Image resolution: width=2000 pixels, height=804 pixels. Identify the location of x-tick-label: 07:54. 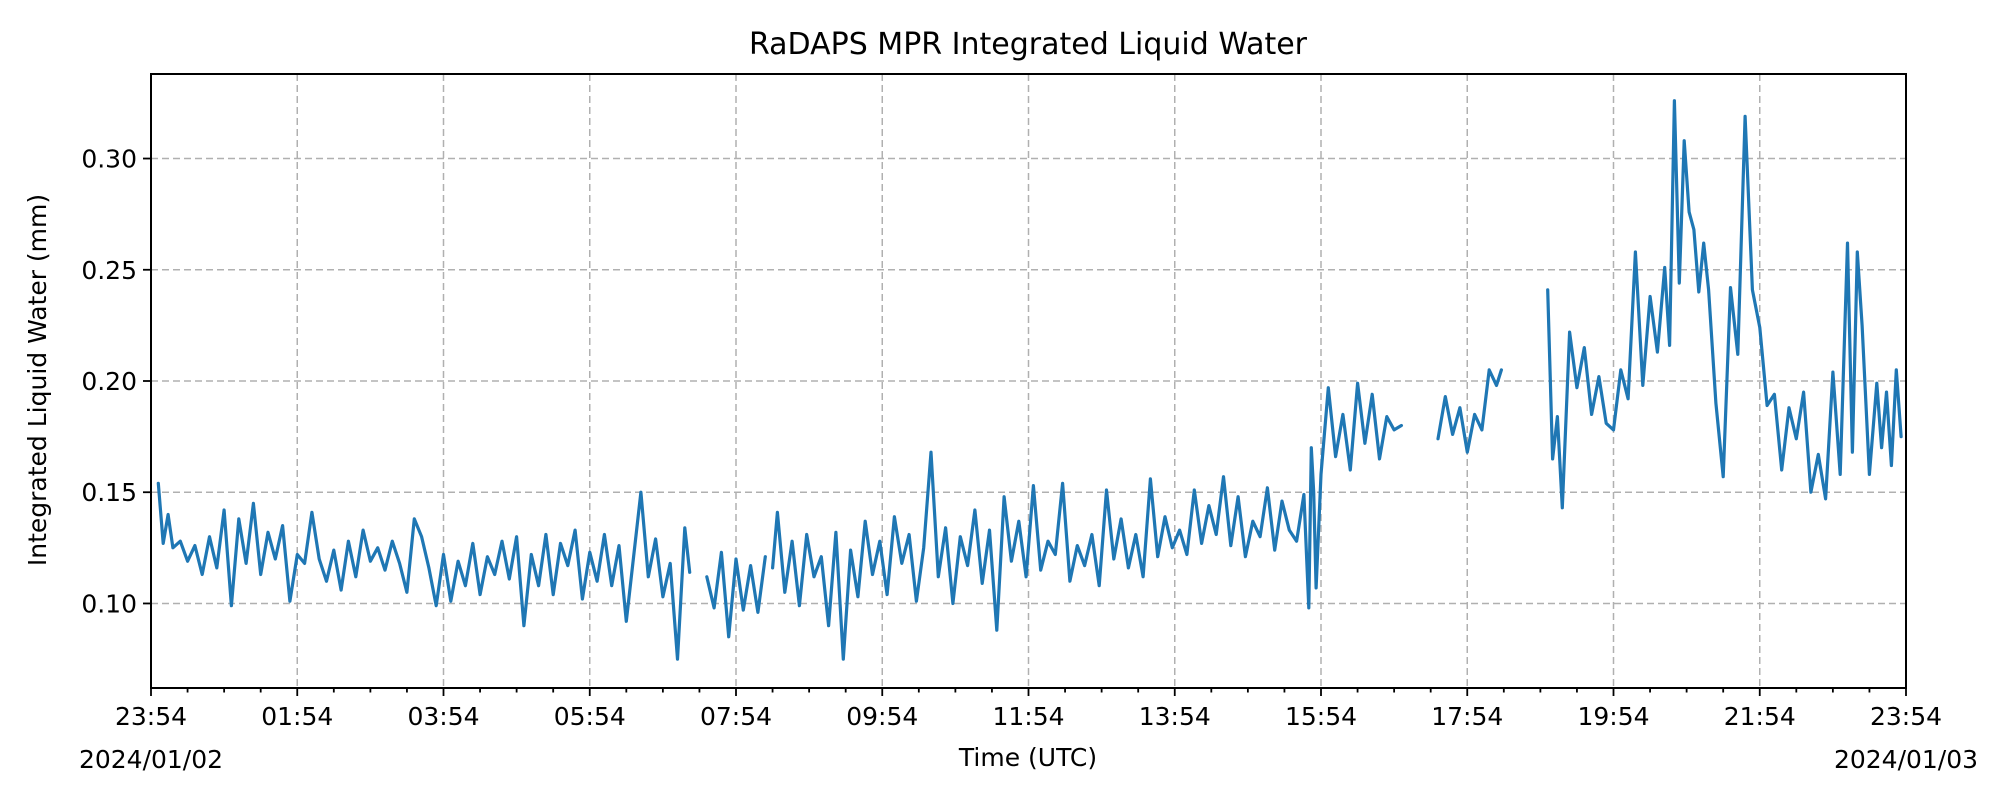
(736, 716).